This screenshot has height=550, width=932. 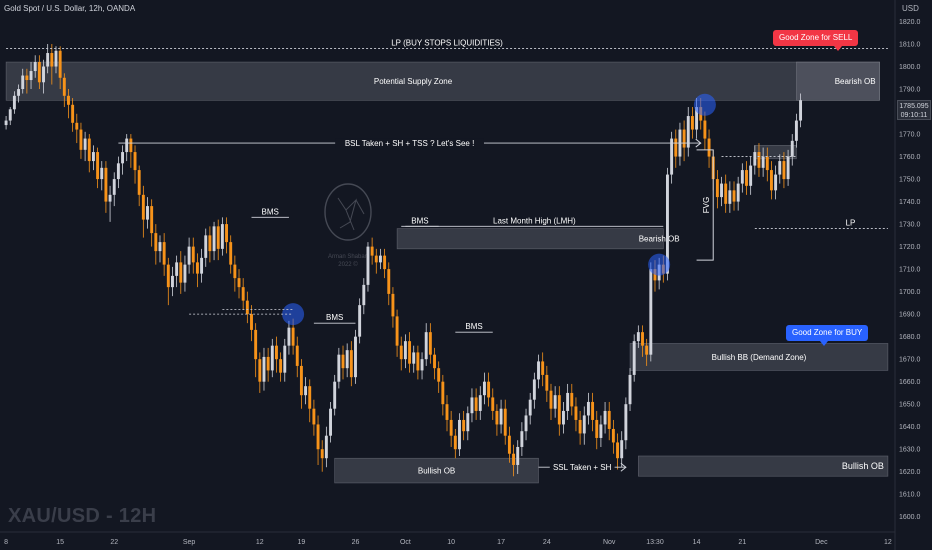 What do you see at coordinates (413, 81) in the screenshot?
I see `zone-label-0: Potential Supply Zone` at bounding box center [413, 81].